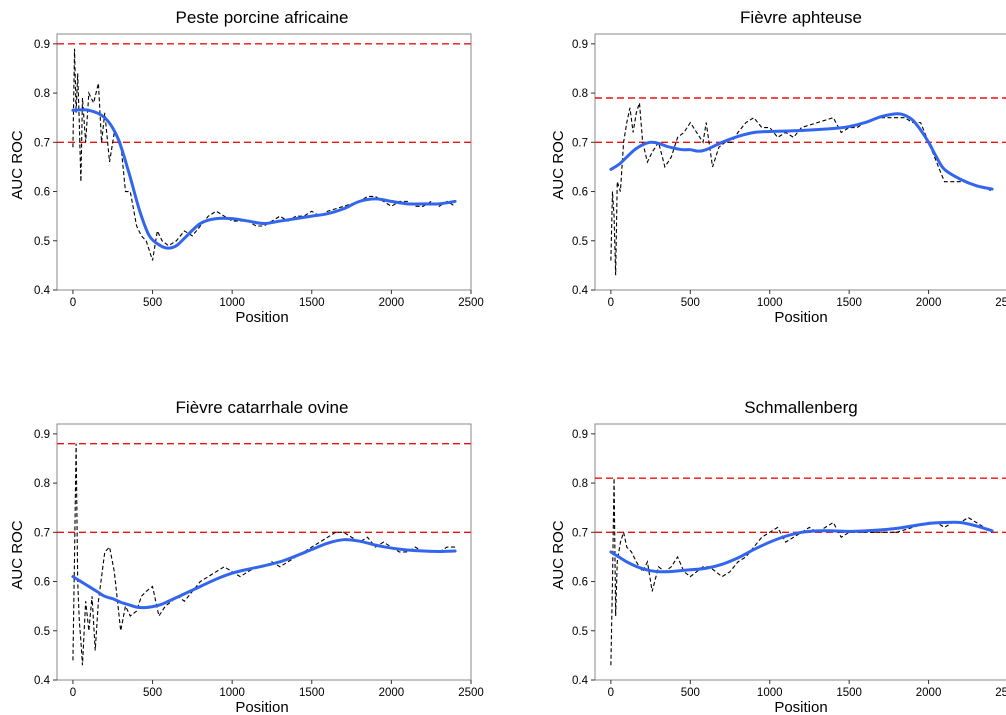 Image resolution: width=1006 pixels, height=715 pixels. What do you see at coordinates (262, 17) in the screenshot?
I see `chart-title: Peste porcine africaine` at bounding box center [262, 17].